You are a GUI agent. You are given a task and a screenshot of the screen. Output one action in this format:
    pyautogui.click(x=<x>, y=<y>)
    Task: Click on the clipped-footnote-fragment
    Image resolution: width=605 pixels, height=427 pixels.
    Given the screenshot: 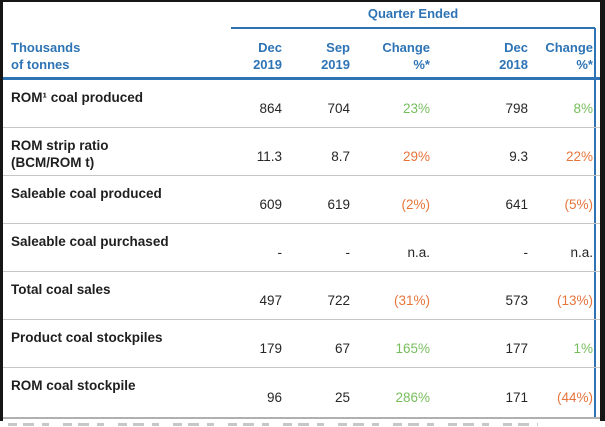 What is the action you would take?
    pyautogui.click(x=273, y=424)
    